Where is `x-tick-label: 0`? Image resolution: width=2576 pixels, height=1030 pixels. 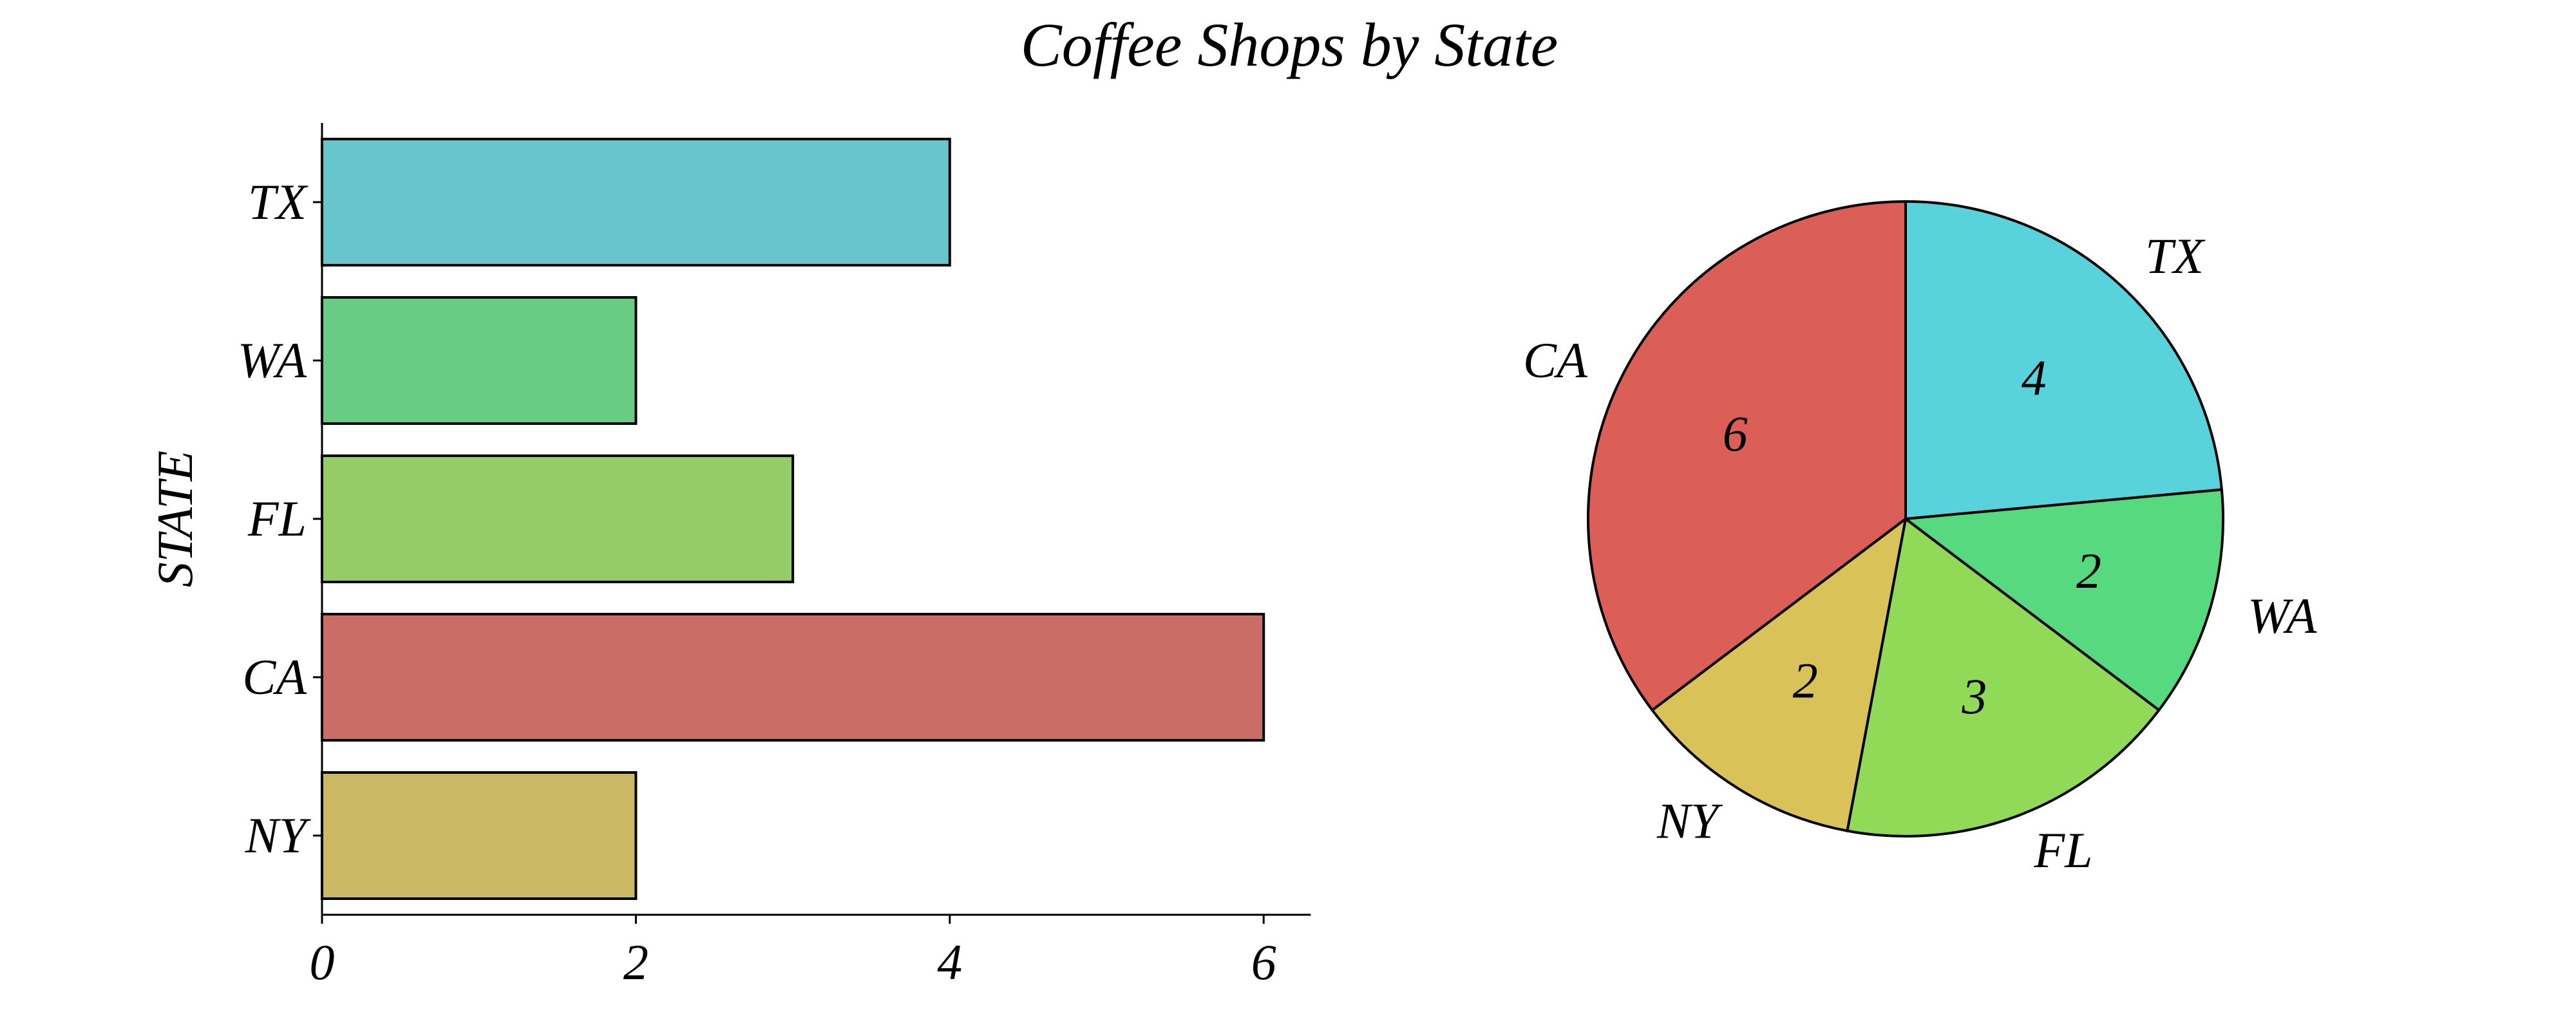
x-tick-label: 0 is located at coordinates (322, 962).